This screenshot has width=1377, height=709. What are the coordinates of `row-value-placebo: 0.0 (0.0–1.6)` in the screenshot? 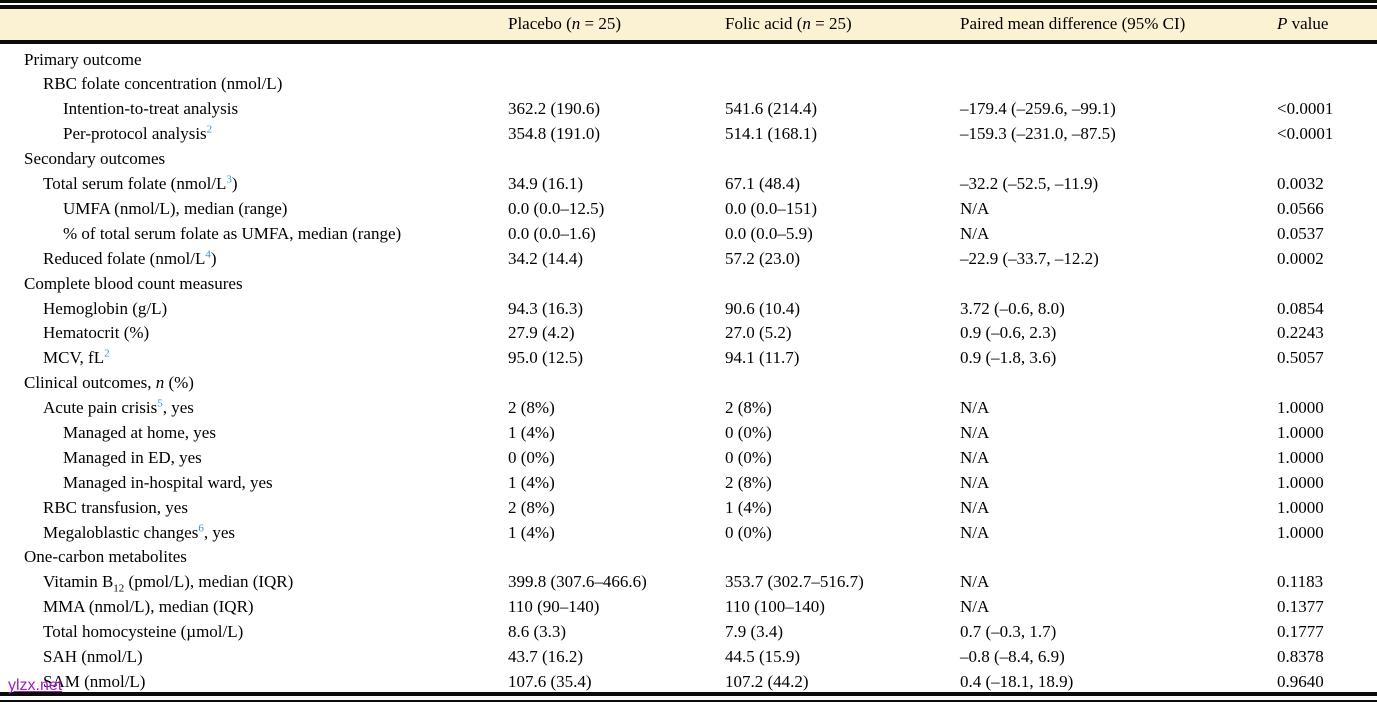 It's located at (552, 233).